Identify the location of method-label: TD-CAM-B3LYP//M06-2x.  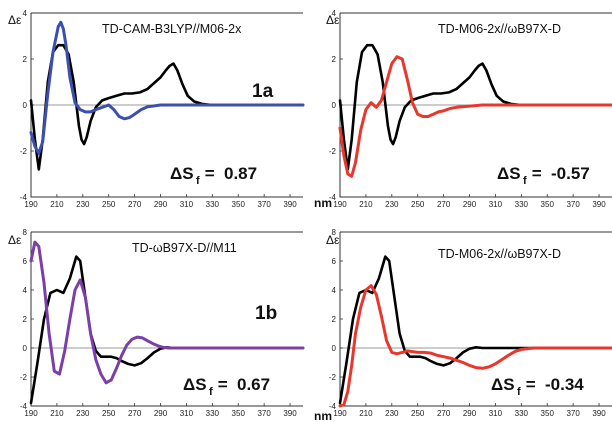
(172, 29).